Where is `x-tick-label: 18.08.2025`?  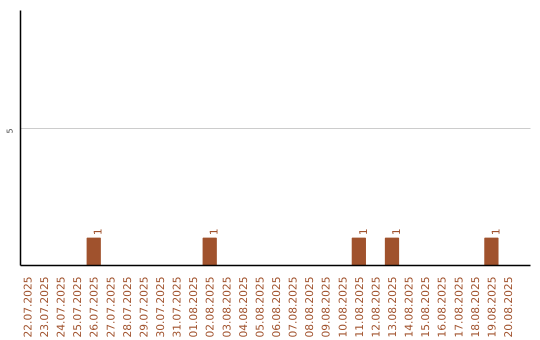 x-tick-label: 18.08.2025 is located at coordinates (475, 307).